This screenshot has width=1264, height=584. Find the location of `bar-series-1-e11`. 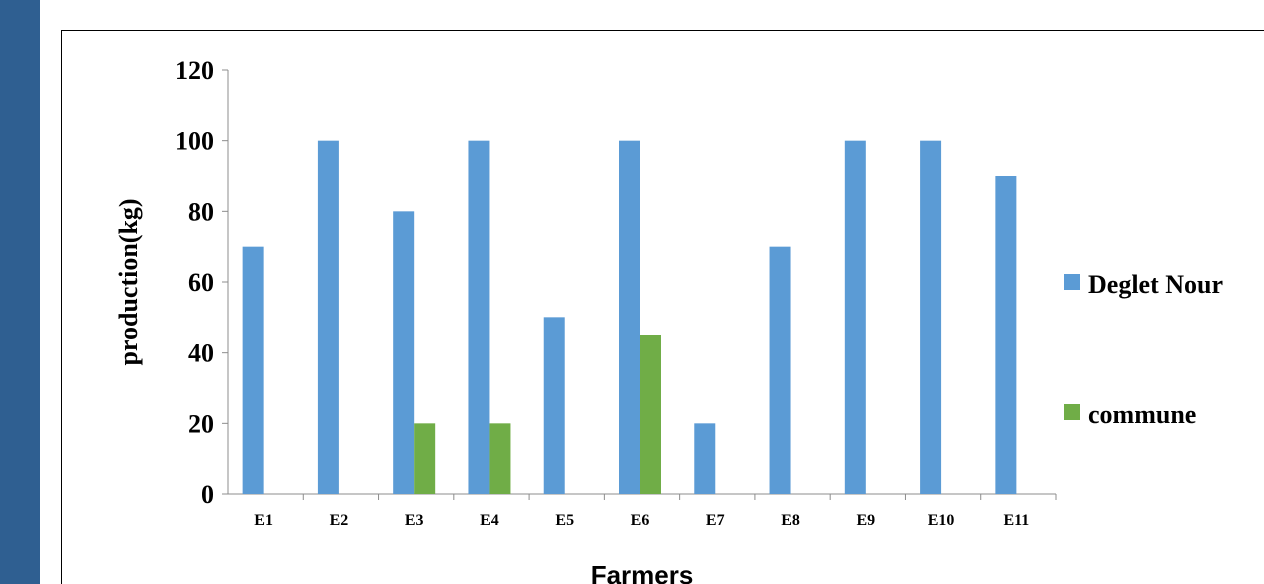

bar-series-1-e11 is located at coordinates (1006, 335).